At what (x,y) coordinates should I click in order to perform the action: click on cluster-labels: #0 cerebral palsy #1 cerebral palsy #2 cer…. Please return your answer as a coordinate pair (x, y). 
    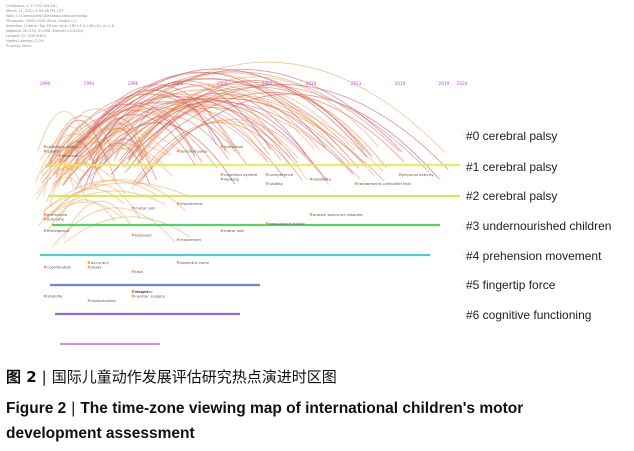
    Looking at the image, I should click on (538, 225).